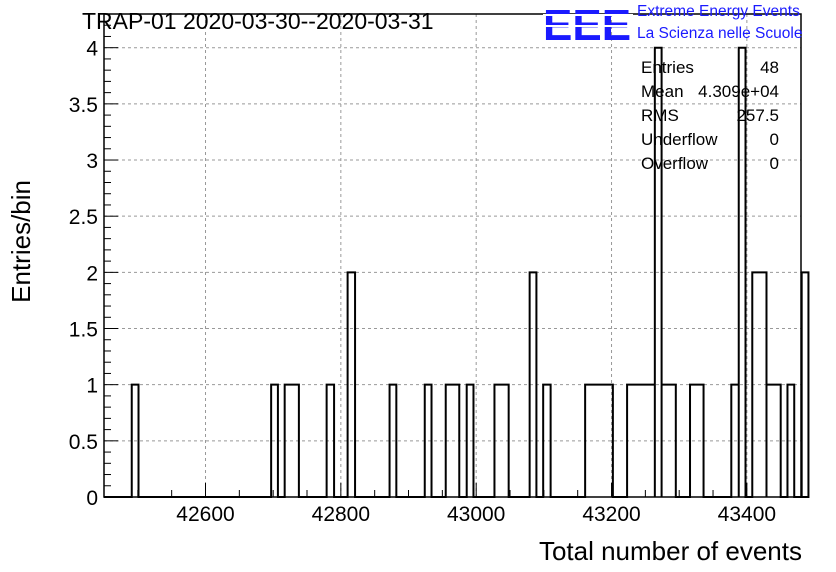 The height and width of the screenshot is (572, 836). Describe the element at coordinates (747, 514) in the screenshot. I see `x-tick-label: 43400` at that location.